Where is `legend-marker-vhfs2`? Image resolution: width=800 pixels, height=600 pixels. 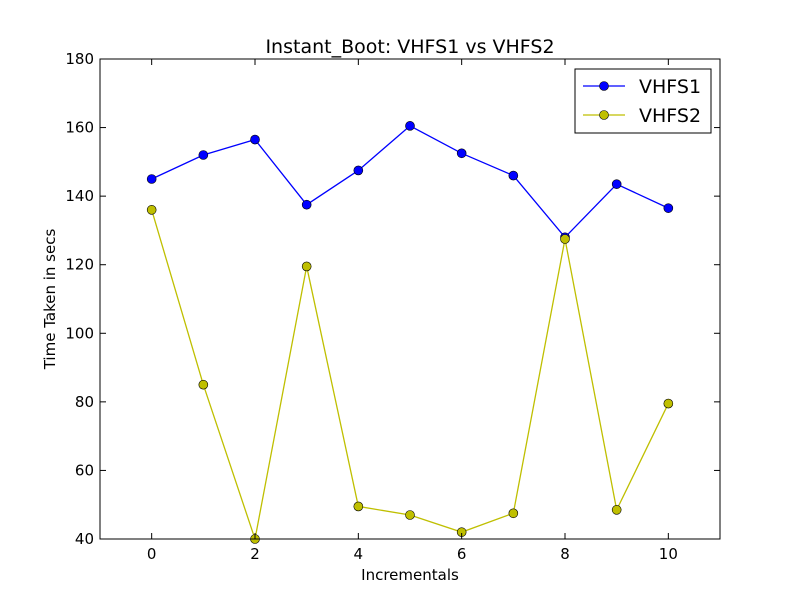
legend-marker-vhfs2 is located at coordinates (604, 115).